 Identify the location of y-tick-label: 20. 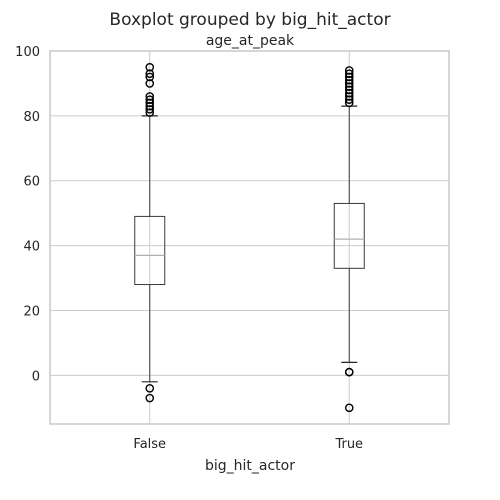
(31, 311).